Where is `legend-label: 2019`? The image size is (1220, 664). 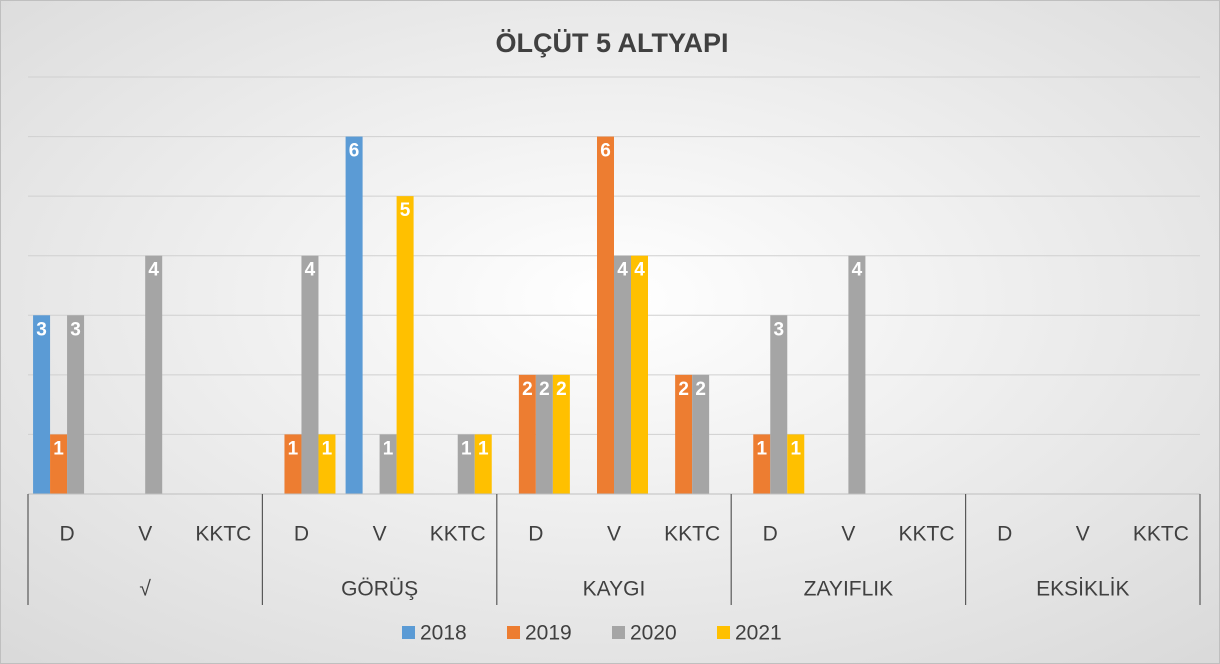 legend-label: 2019 is located at coordinates (548, 633).